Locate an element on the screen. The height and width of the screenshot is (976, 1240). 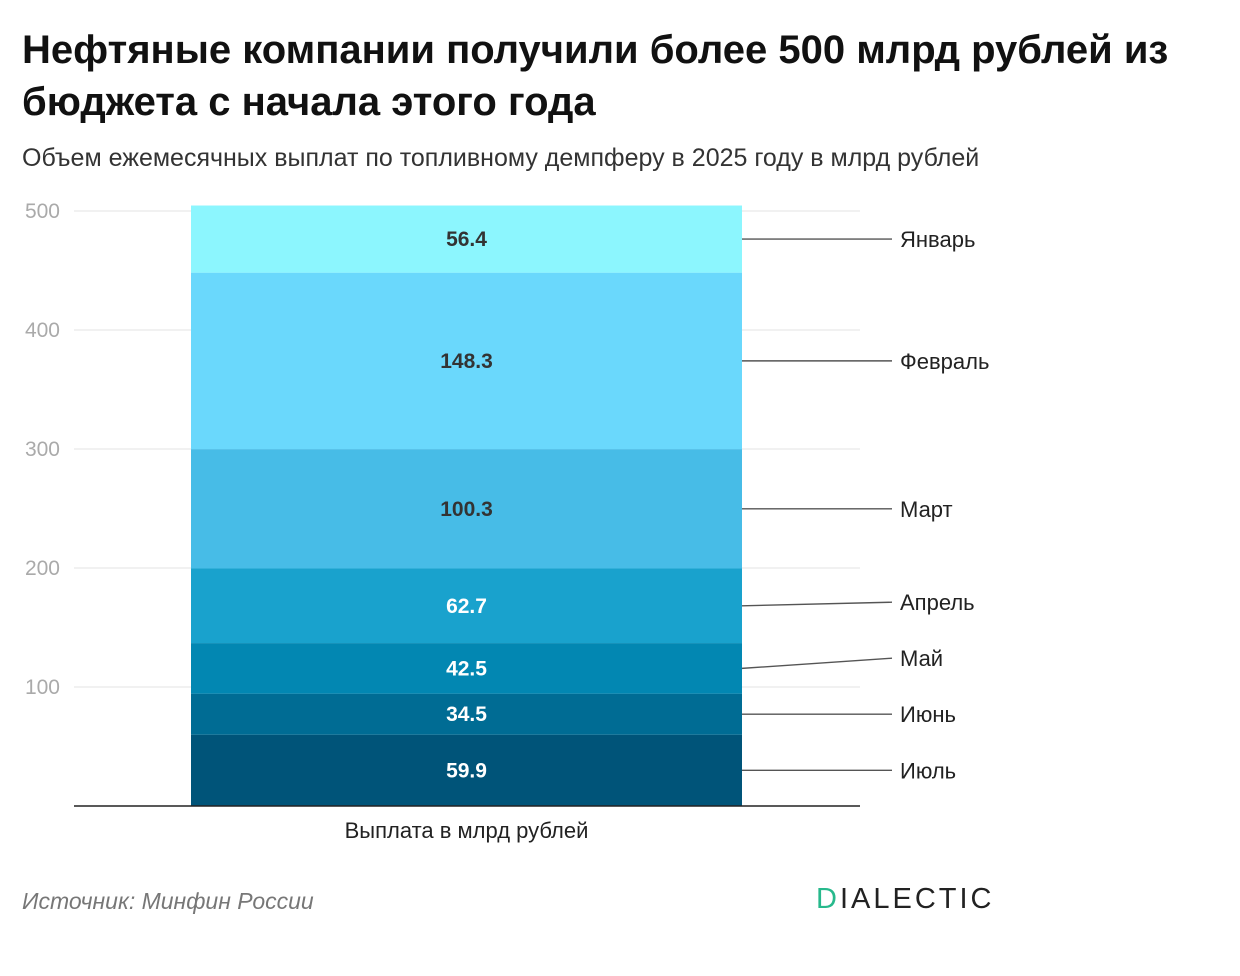
legend-label-4: Март is located at coordinates (926, 509).